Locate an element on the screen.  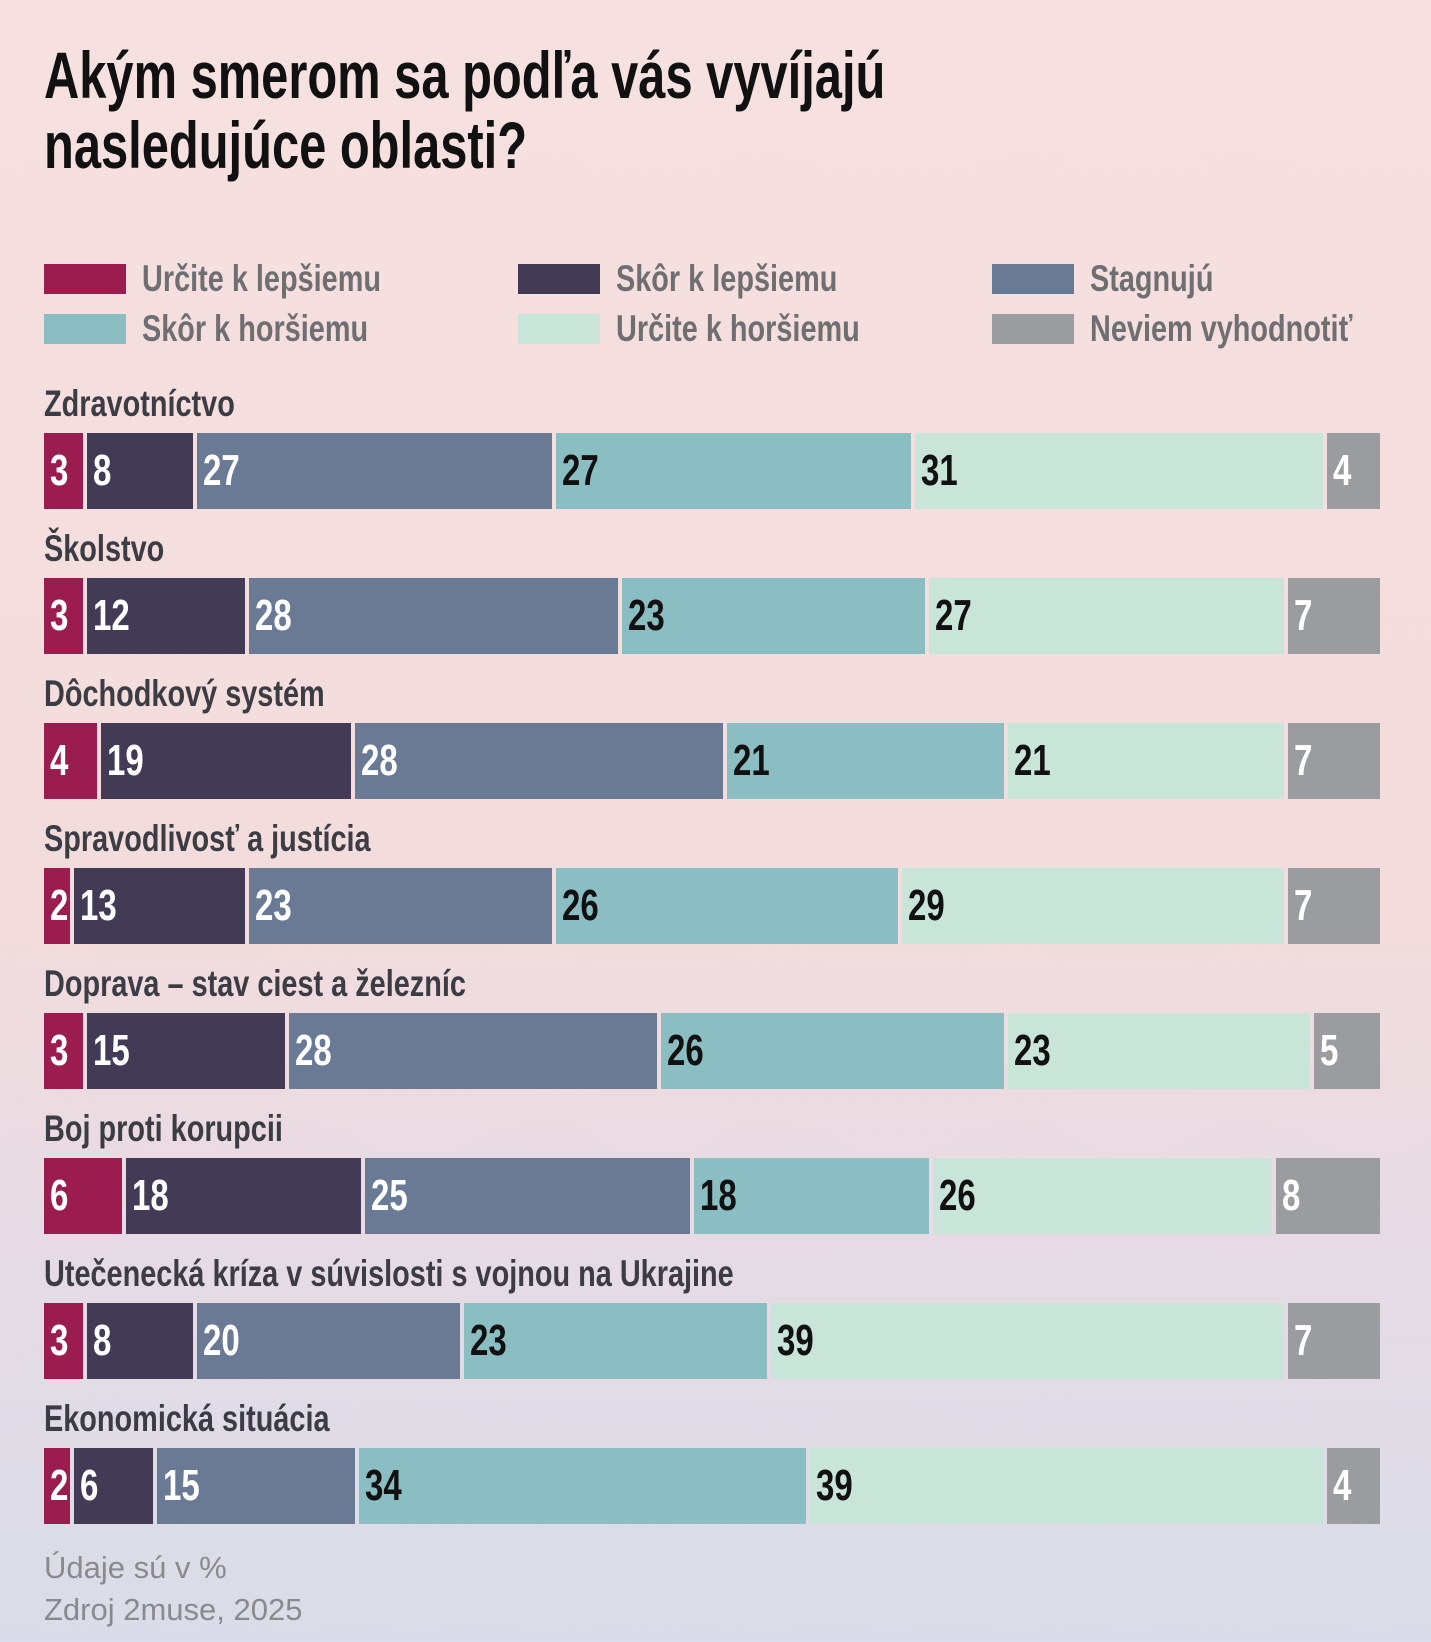
bar-row: Zdravotníctvo 3 8 27 27 31 4 is located at coordinates (712, 445).